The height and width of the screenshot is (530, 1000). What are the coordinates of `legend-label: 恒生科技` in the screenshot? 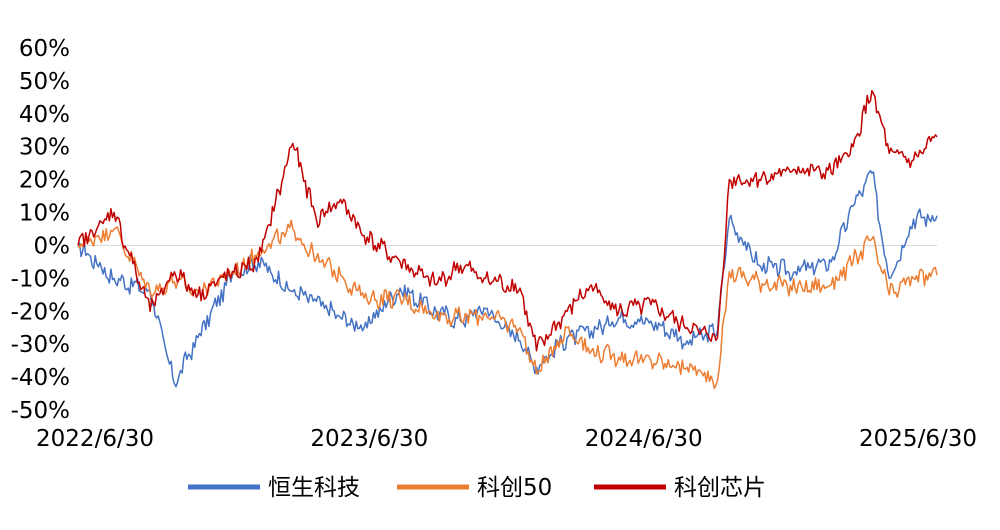 It's located at (314, 488).